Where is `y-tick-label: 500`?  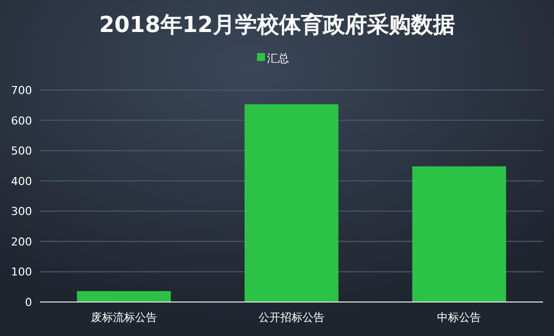
y-tick-label: 500 is located at coordinates (21, 151).